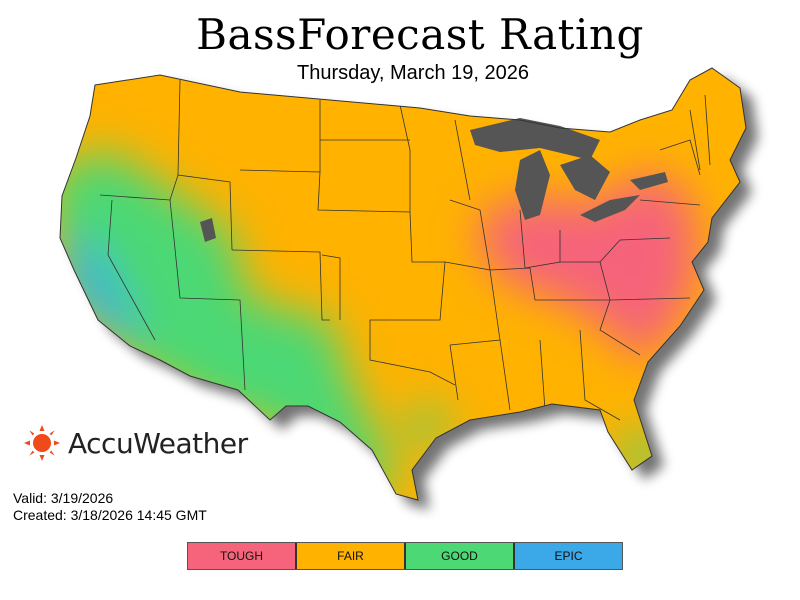 The image size is (800, 600). Describe the element at coordinates (420, 34) in the screenshot. I see `map-title: BassForecast Rating` at that location.